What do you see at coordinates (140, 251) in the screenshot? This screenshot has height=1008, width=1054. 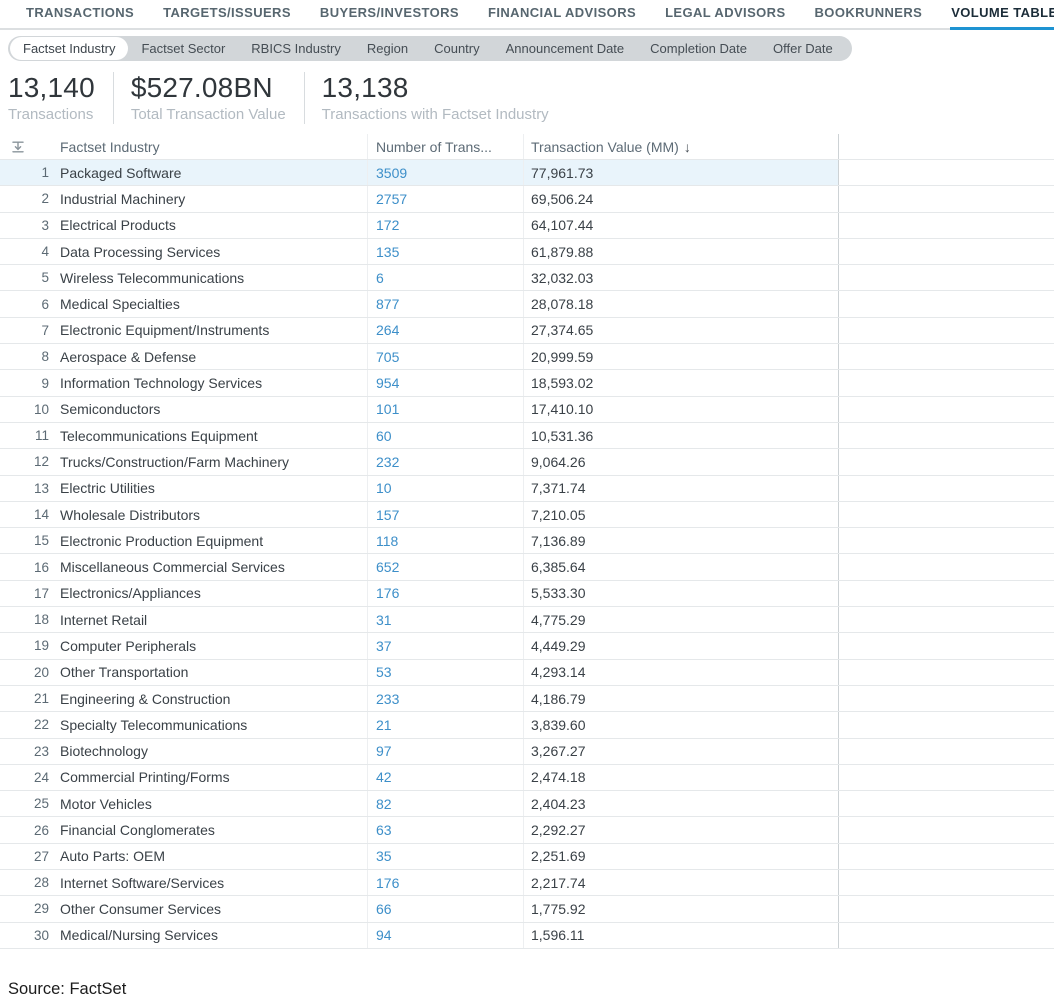 I see `row-industry: Data Processing Services` at bounding box center [140, 251].